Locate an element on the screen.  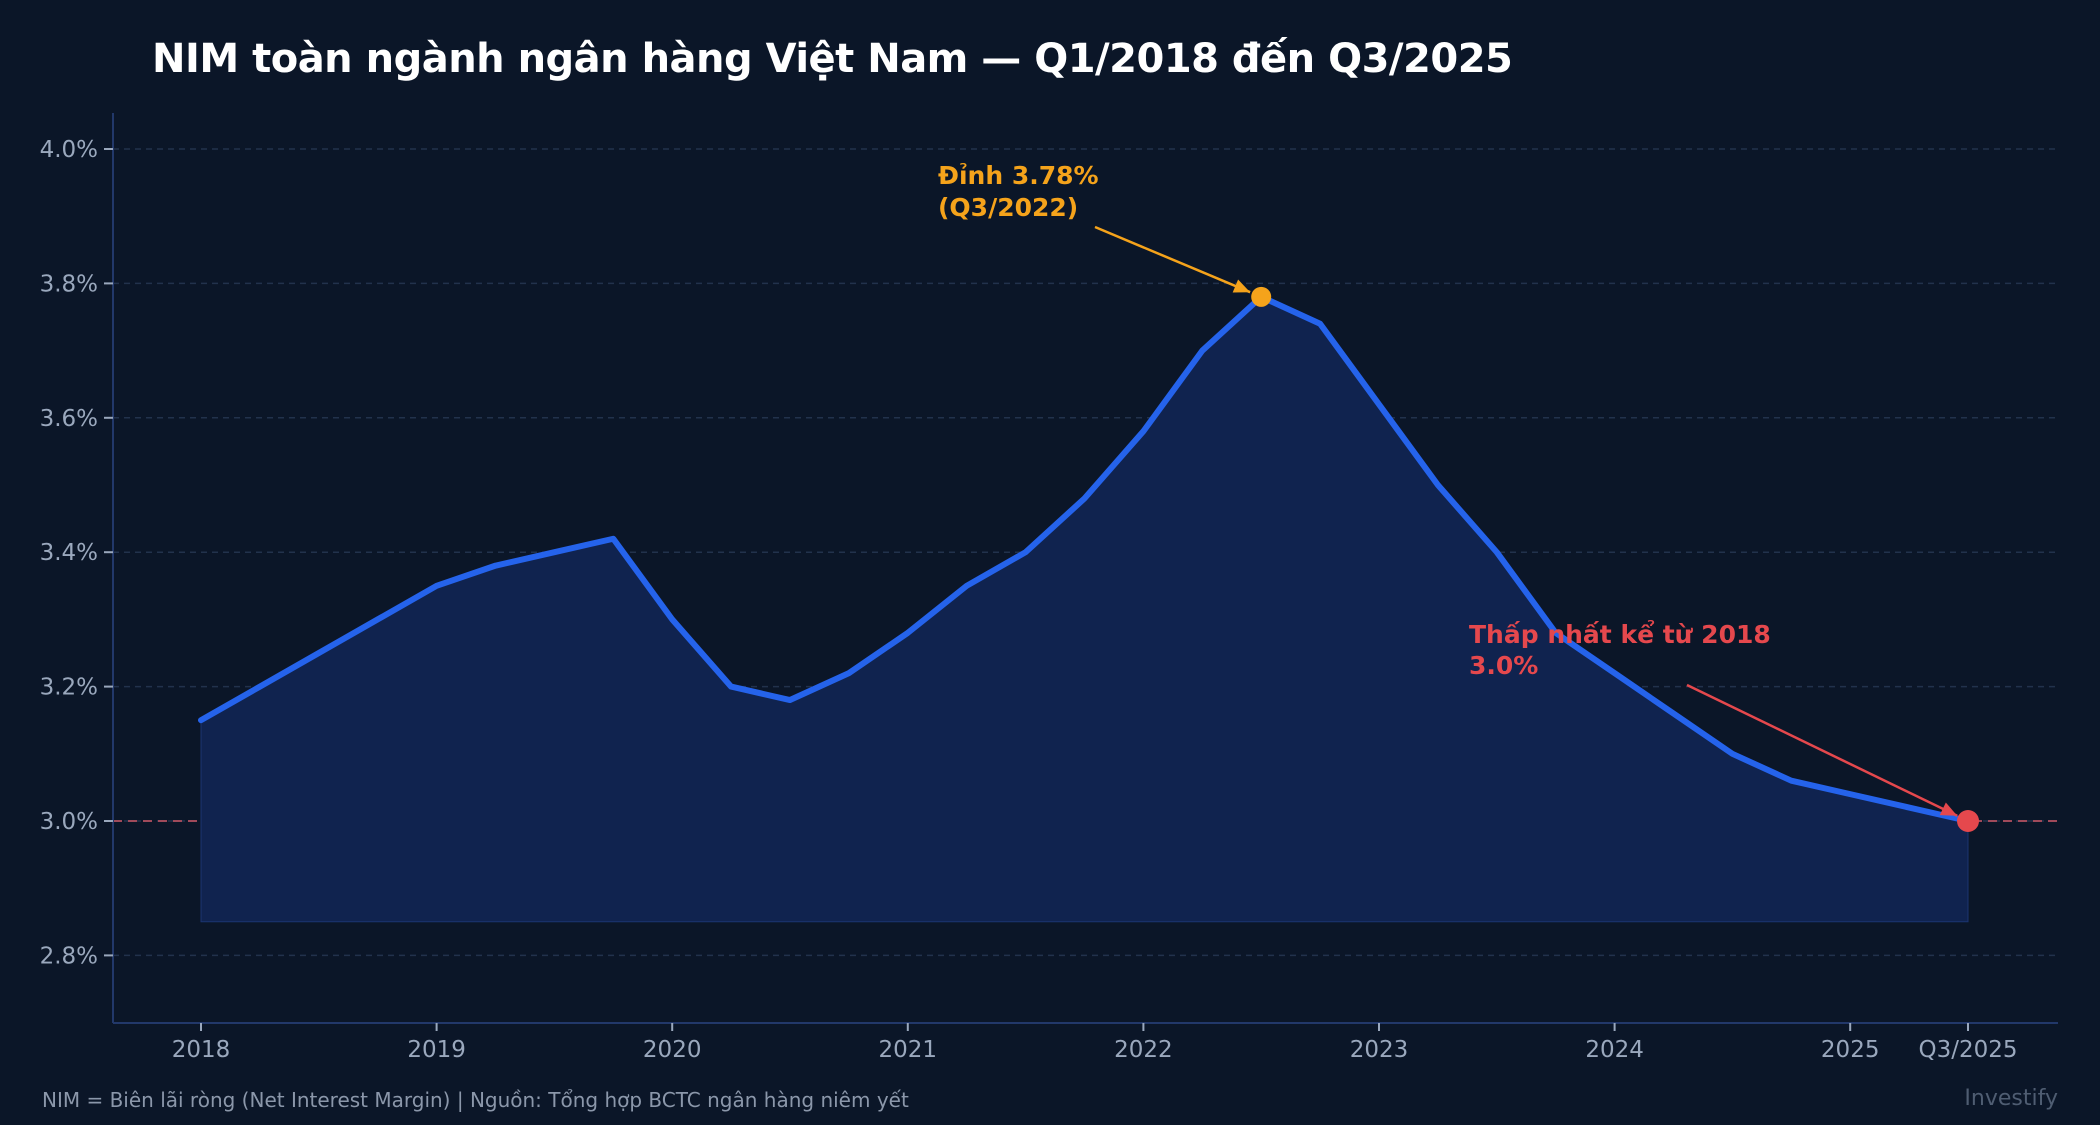
peak-label-line1: Đỉnh 3.78% is located at coordinates (1018, 175).